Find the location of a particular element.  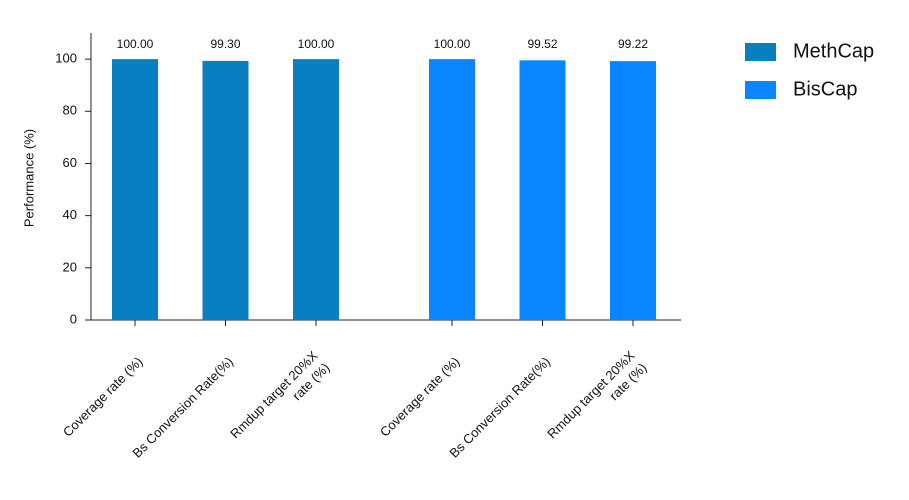

y-tick-label: 60 is located at coordinates (70, 162).